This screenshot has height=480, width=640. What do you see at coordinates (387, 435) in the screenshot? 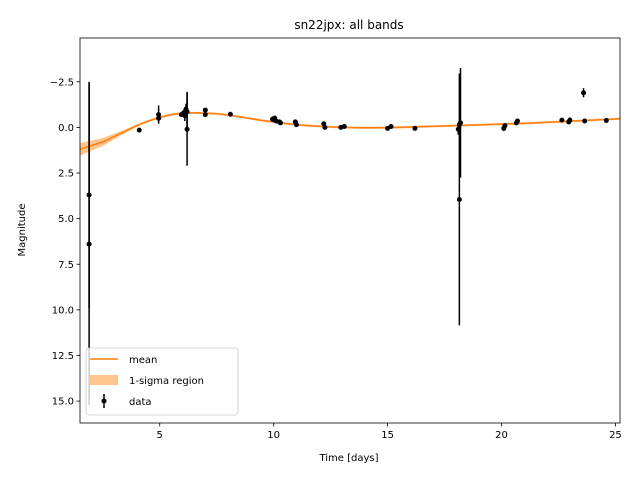
I see `x-tick-label: 15` at bounding box center [387, 435].